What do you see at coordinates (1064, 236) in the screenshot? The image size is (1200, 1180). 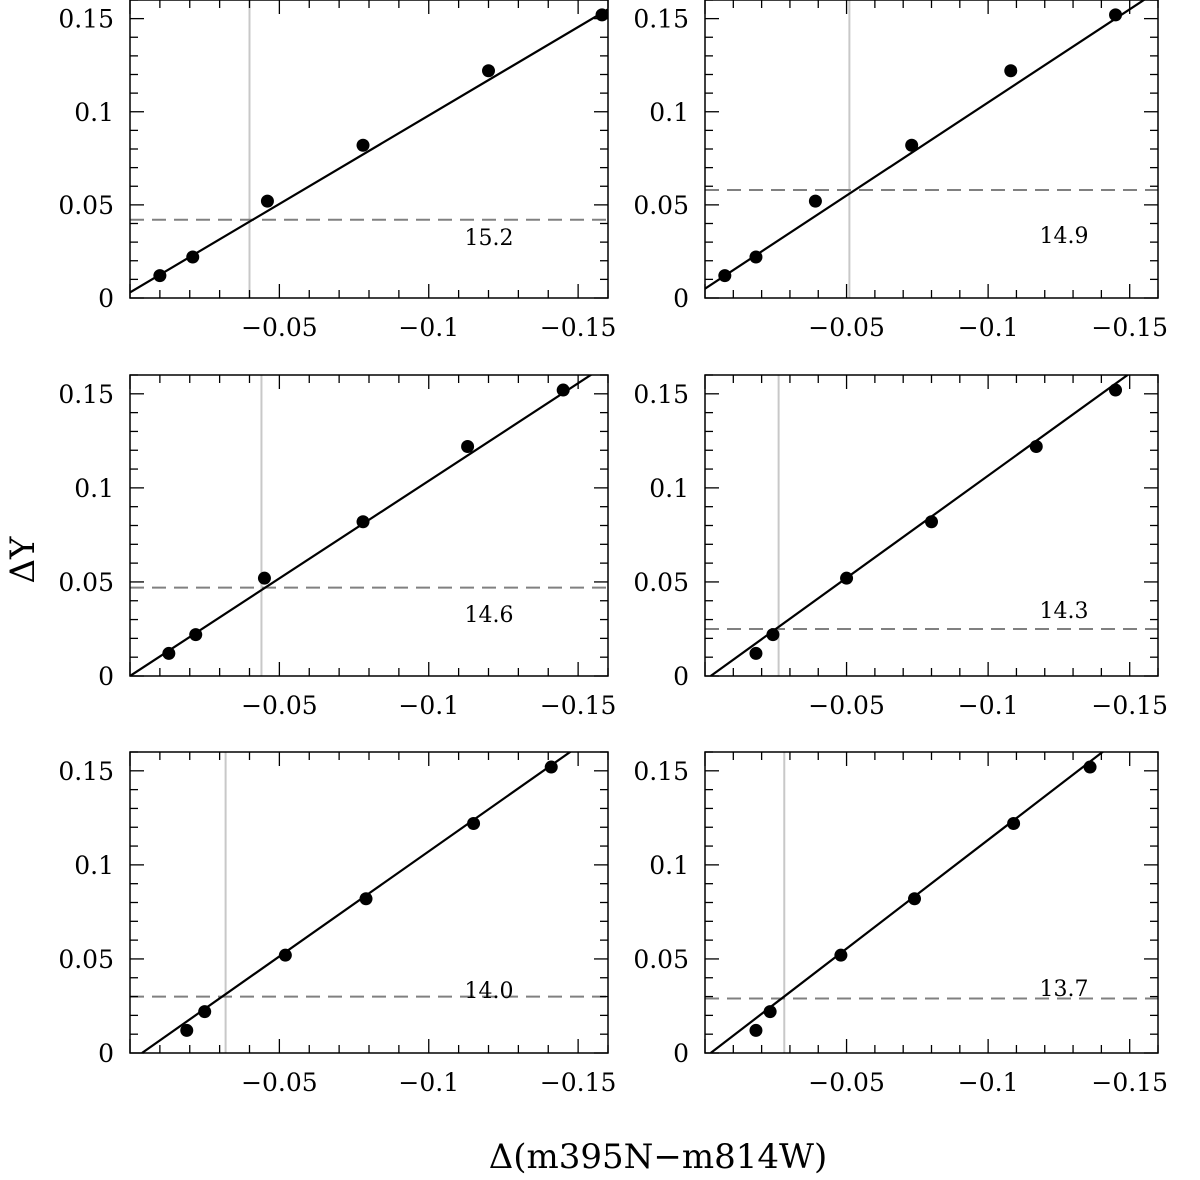 I see `panel-label: 14.9` at bounding box center [1064, 236].